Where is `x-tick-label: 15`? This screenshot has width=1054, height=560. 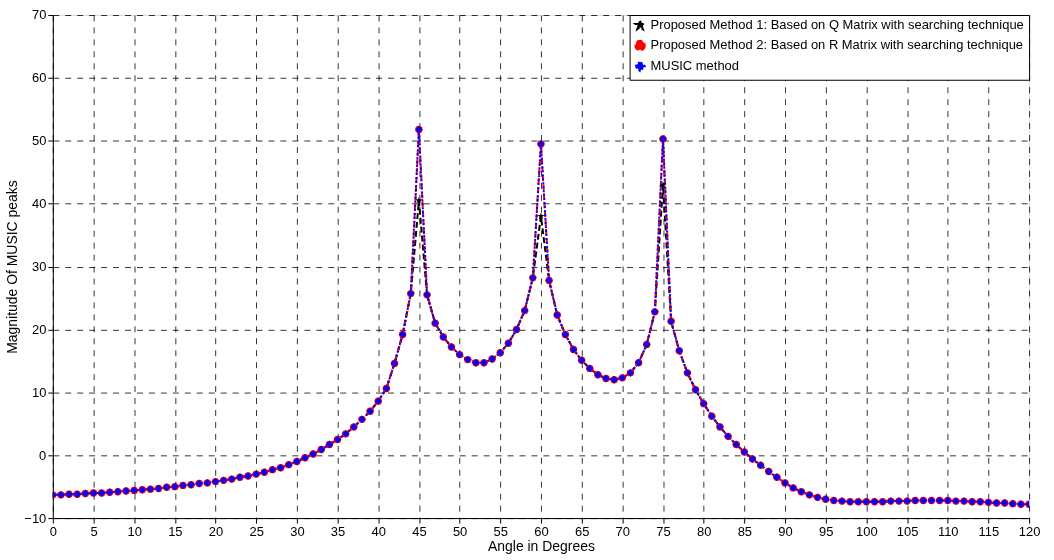
x-tick-label: 15 is located at coordinates (175, 531).